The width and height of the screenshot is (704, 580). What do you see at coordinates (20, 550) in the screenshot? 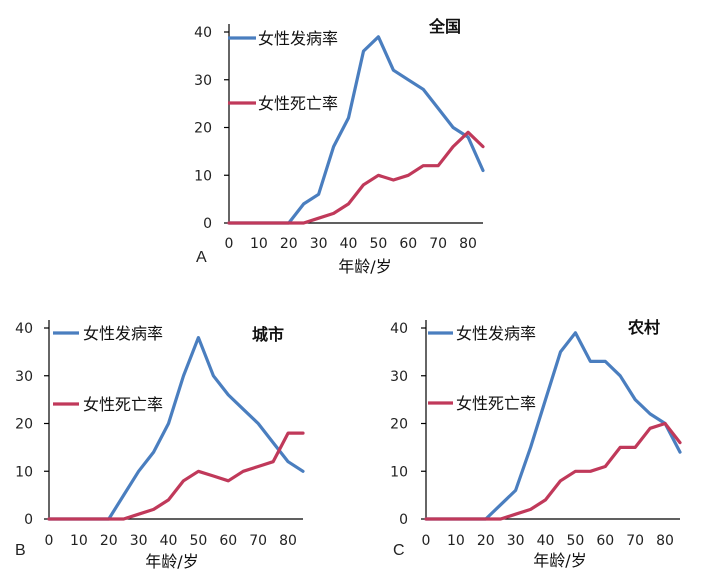
I see `panel-letter: B` at bounding box center [20, 550].